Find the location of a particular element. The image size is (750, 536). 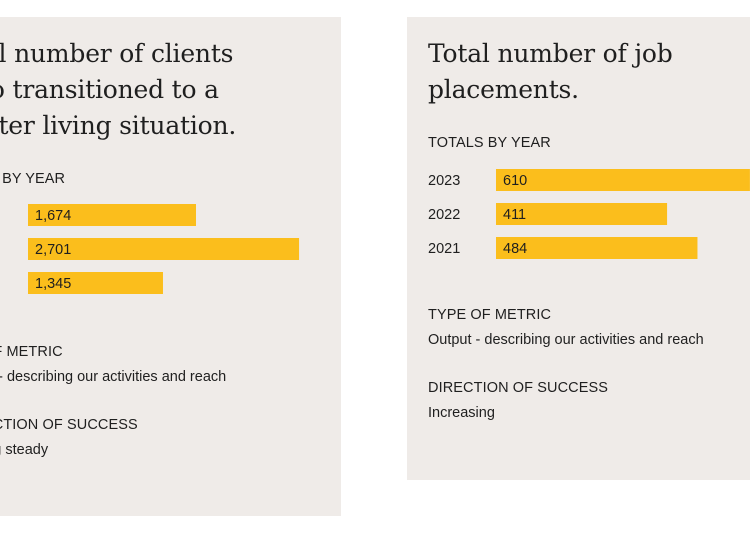

job-placements-bar-chart: 610 2023 411 2022 484 2021 is located at coordinates (589, 214).